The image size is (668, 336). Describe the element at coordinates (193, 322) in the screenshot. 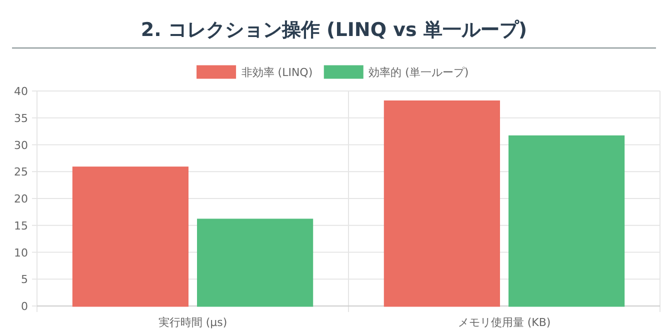

I see `x-tick-label: 実行時間 (μs)` at that location.